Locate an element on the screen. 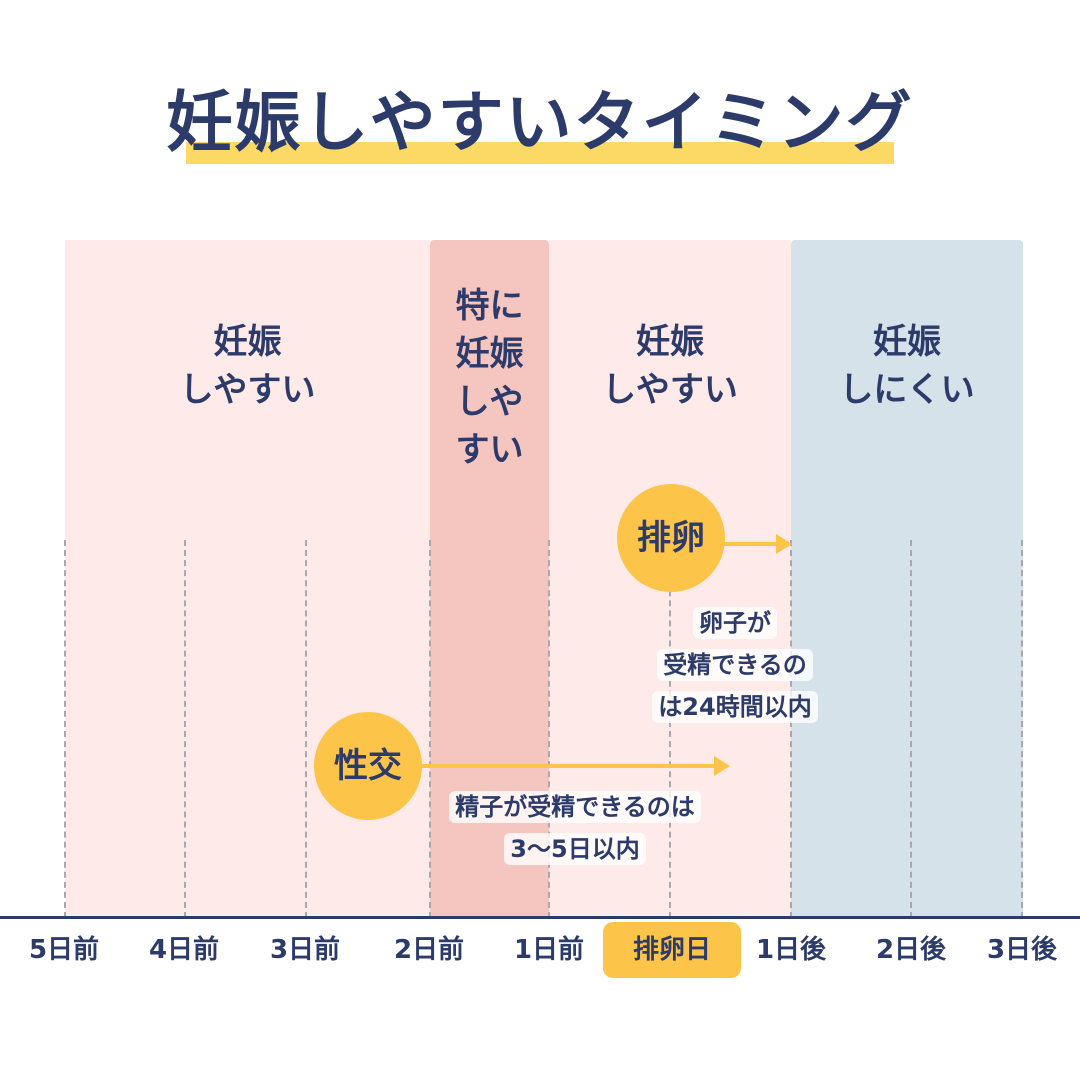 The image size is (1080, 1080). ovulation-note: 卵子が 受精できるの は24時間以内 is located at coordinates (735, 665).